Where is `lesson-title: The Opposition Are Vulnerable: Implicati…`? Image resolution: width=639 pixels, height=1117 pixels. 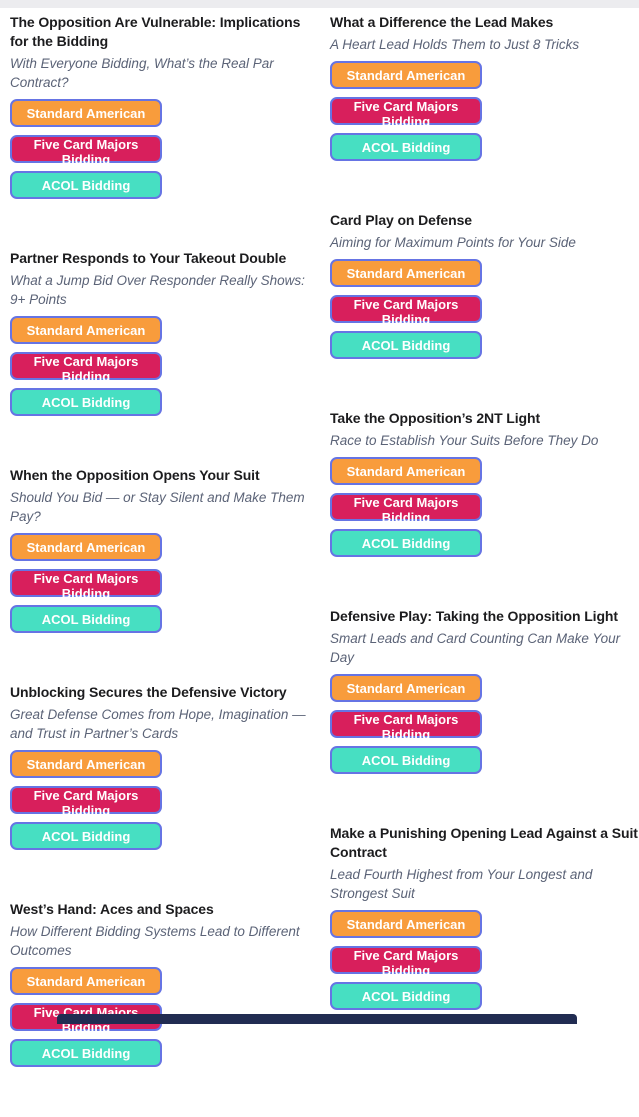 lesson-title: The Opposition Are Vulnerable: Implicati… is located at coordinates (155, 31).